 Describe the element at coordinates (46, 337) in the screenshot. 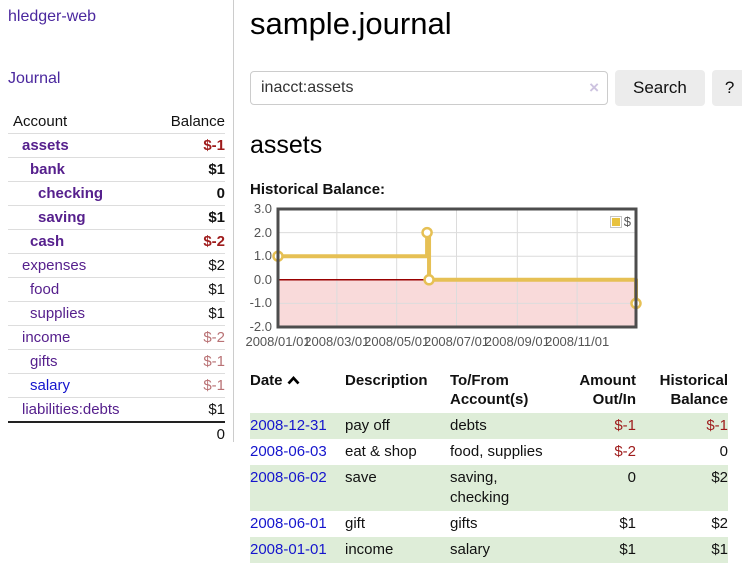

I see `account-link-income: income` at that location.